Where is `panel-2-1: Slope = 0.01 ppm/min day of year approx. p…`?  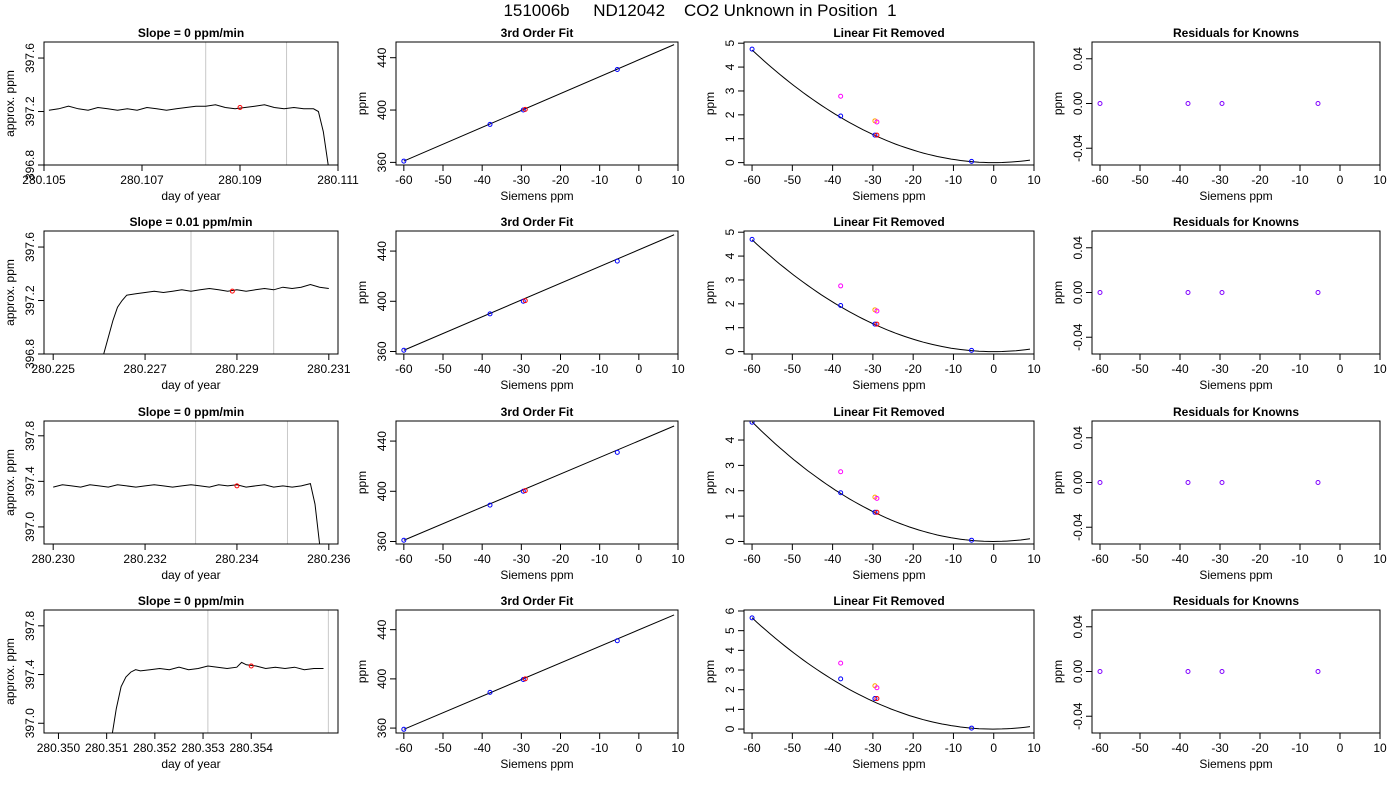
panel-2-1: Slope = 0.01 ppm/min day of year approx. p… is located at coordinates (177, 303).